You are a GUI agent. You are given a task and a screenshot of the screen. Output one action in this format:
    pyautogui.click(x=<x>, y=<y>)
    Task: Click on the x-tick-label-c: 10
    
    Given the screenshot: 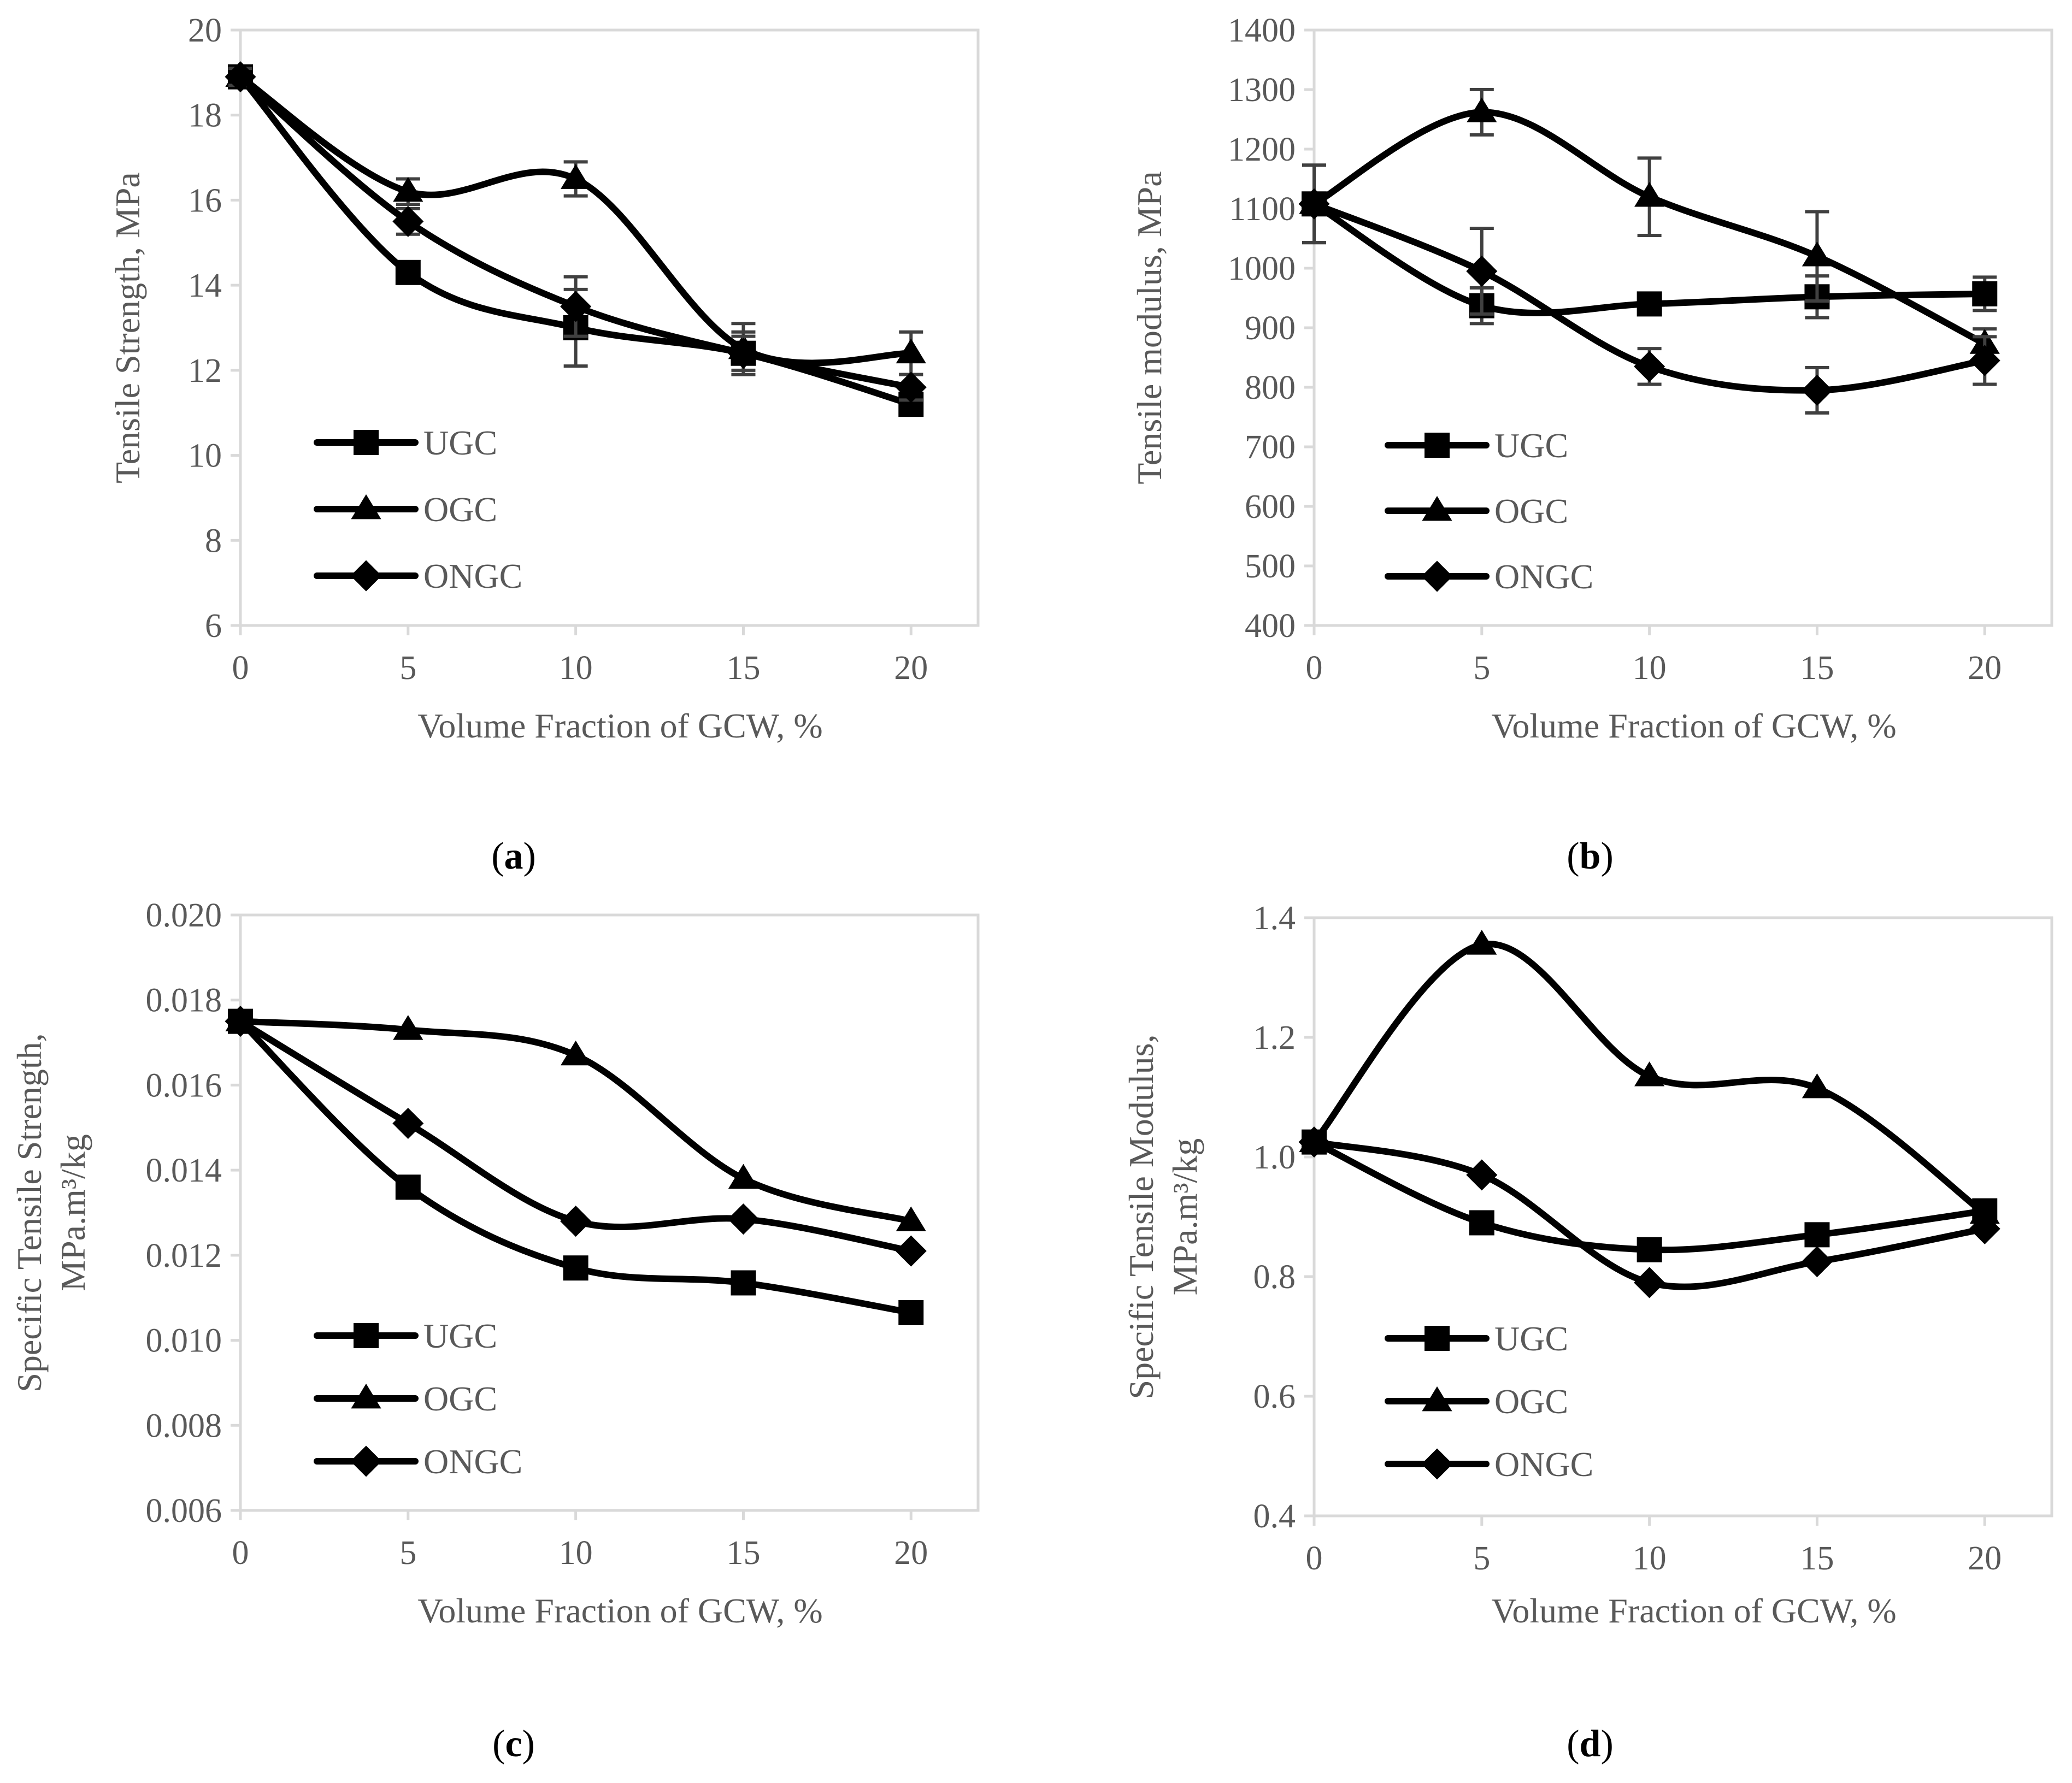 What is the action you would take?
    pyautogui.click(x=576, y=1553)
    